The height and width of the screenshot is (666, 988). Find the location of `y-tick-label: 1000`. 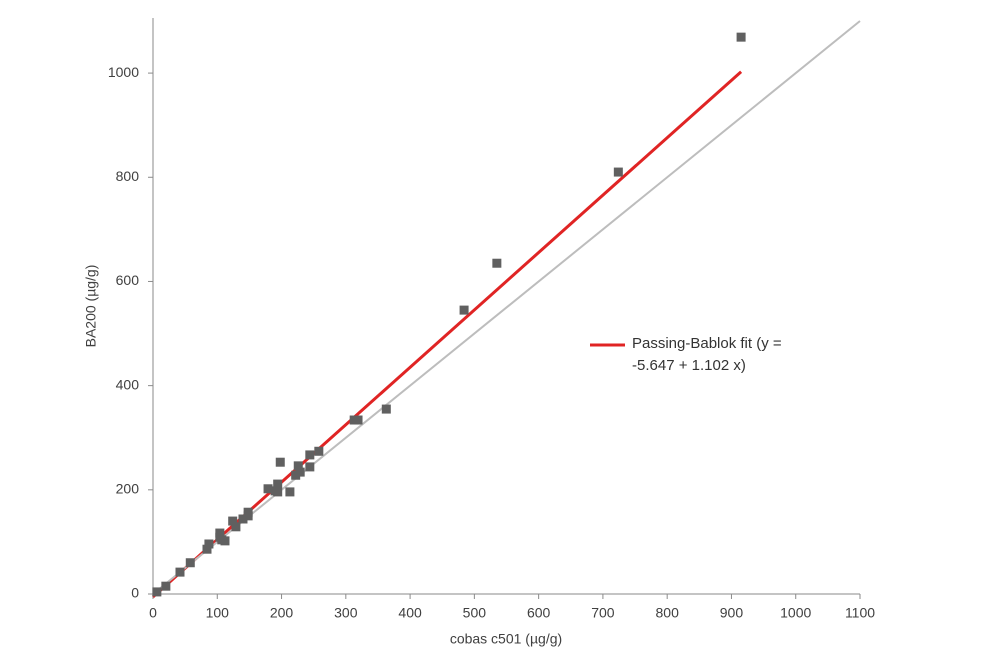

y-tick-label: 1000 is located at coordinates (123, 72).